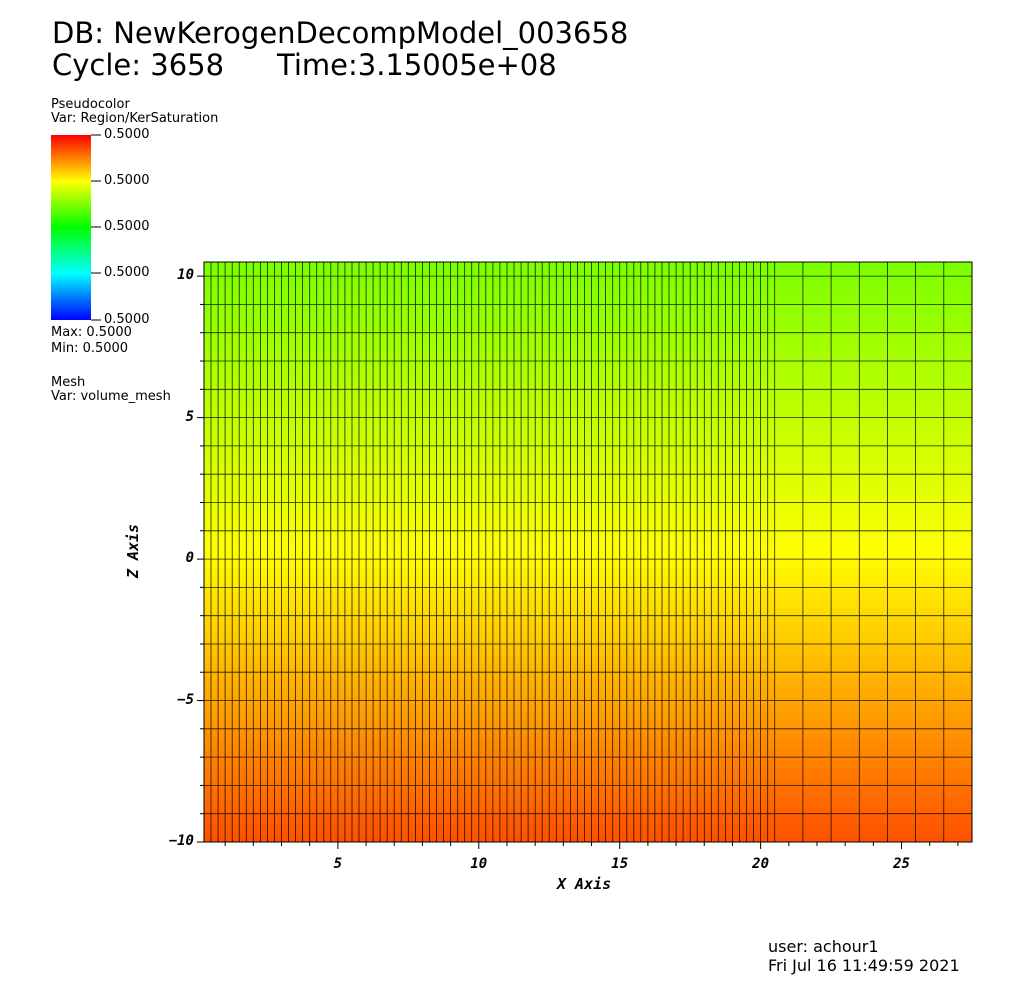 The height and width of the screenshot is (991, 1024). I want to click on z-tick-label: 10, so click(185, 275).